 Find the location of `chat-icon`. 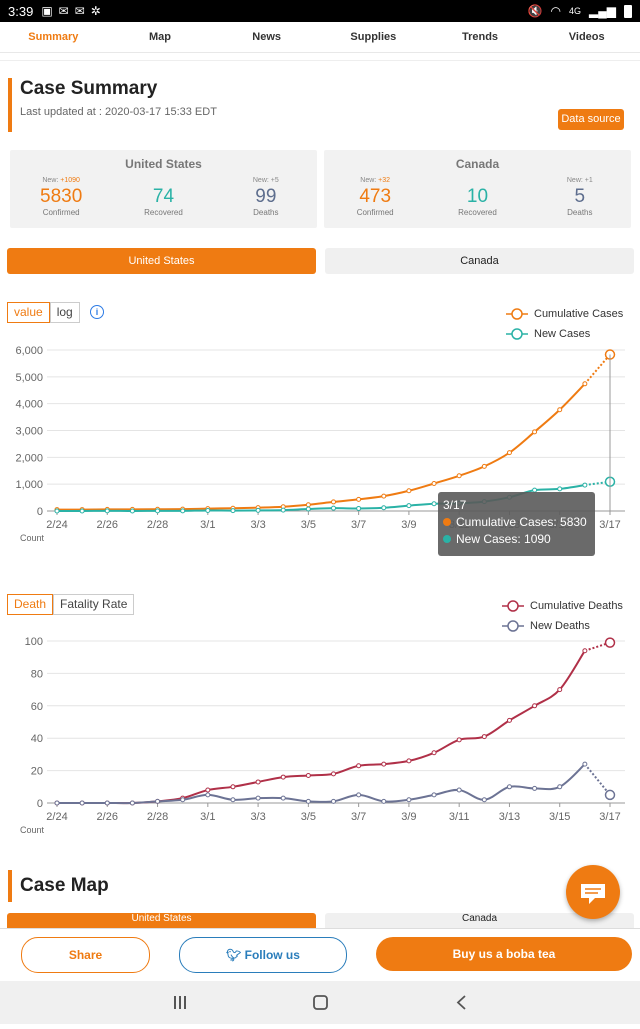

chat-icon is located at coordinates (593, 894).